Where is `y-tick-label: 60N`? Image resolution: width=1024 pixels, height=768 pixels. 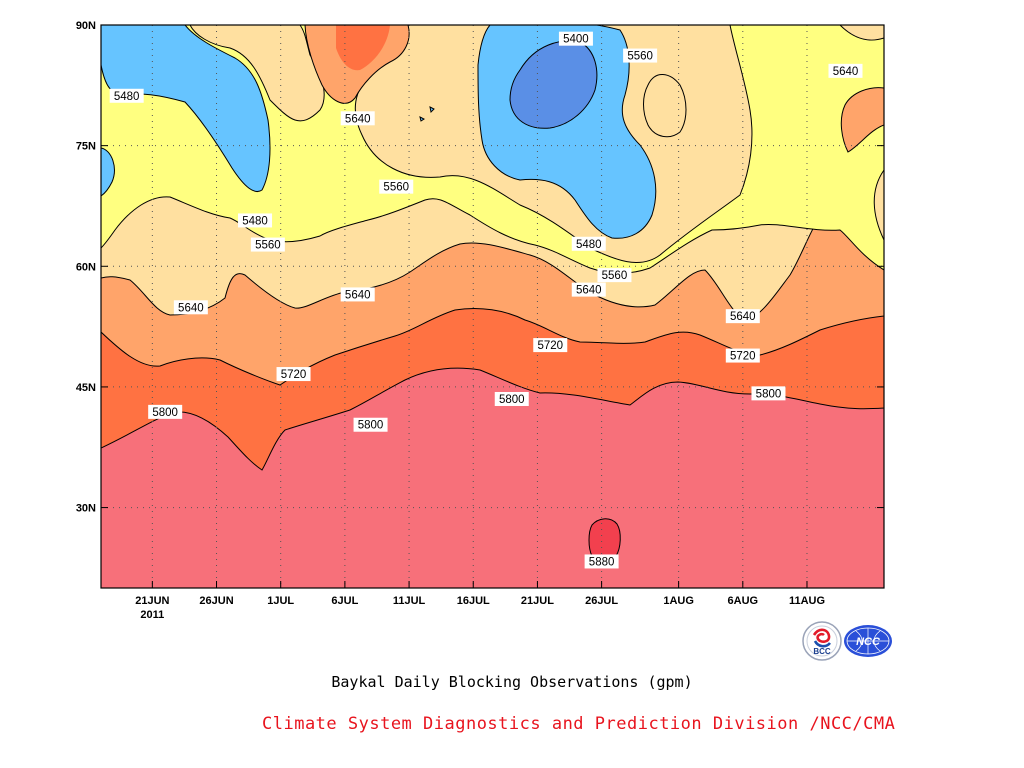
y-tick-label: 60N is located at coordinates (86, 267).